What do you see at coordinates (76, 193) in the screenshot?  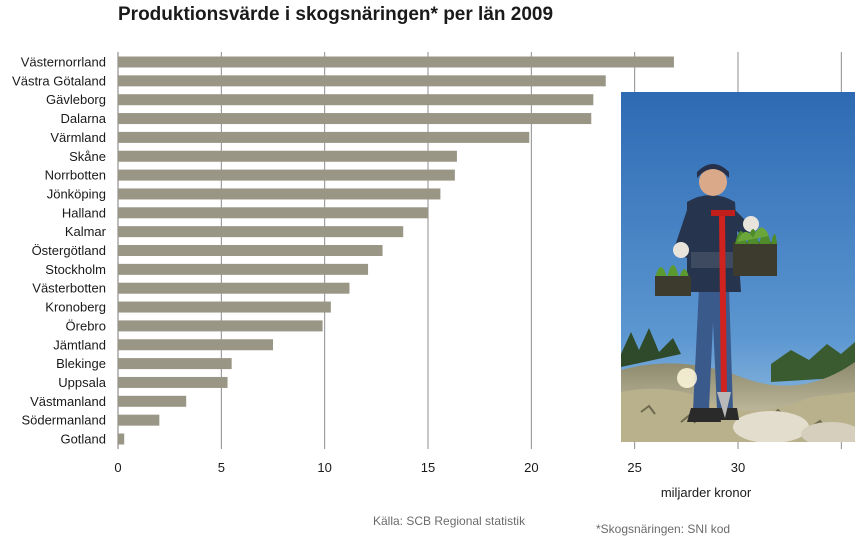 I see `category-label: Jönköping` at bounding box center [76, 193].